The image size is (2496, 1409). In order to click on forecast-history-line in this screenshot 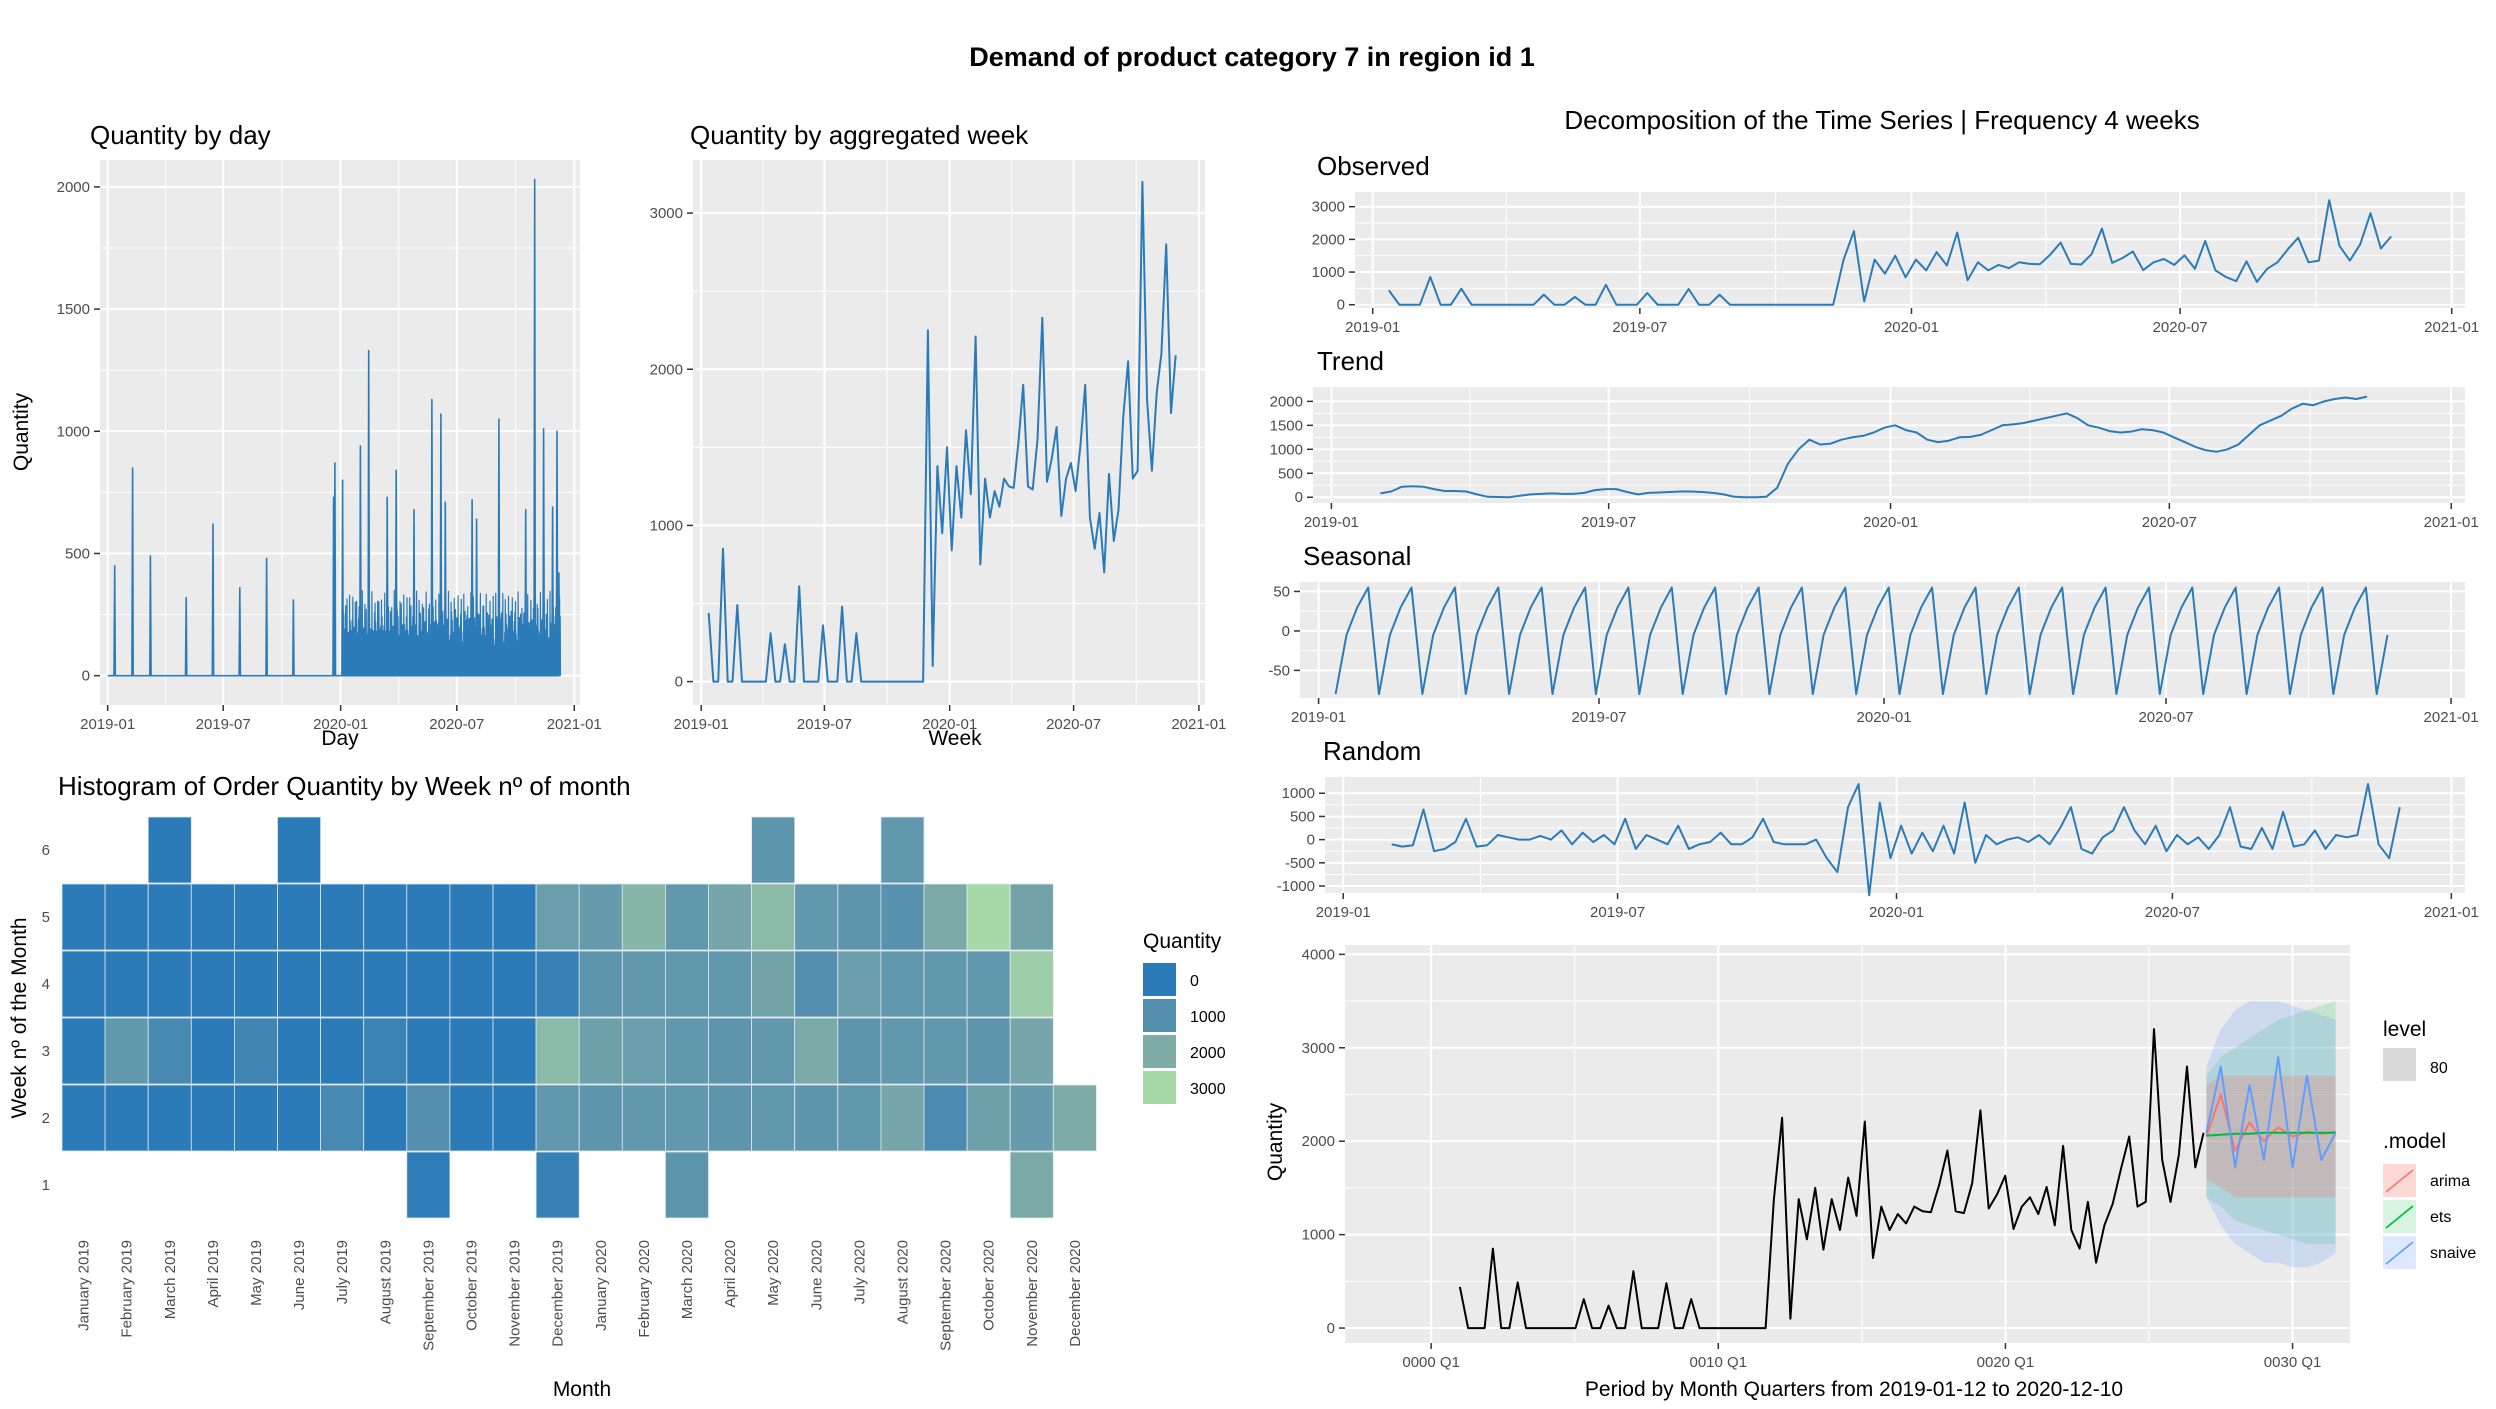, I will do `click(1831, 1179)`.